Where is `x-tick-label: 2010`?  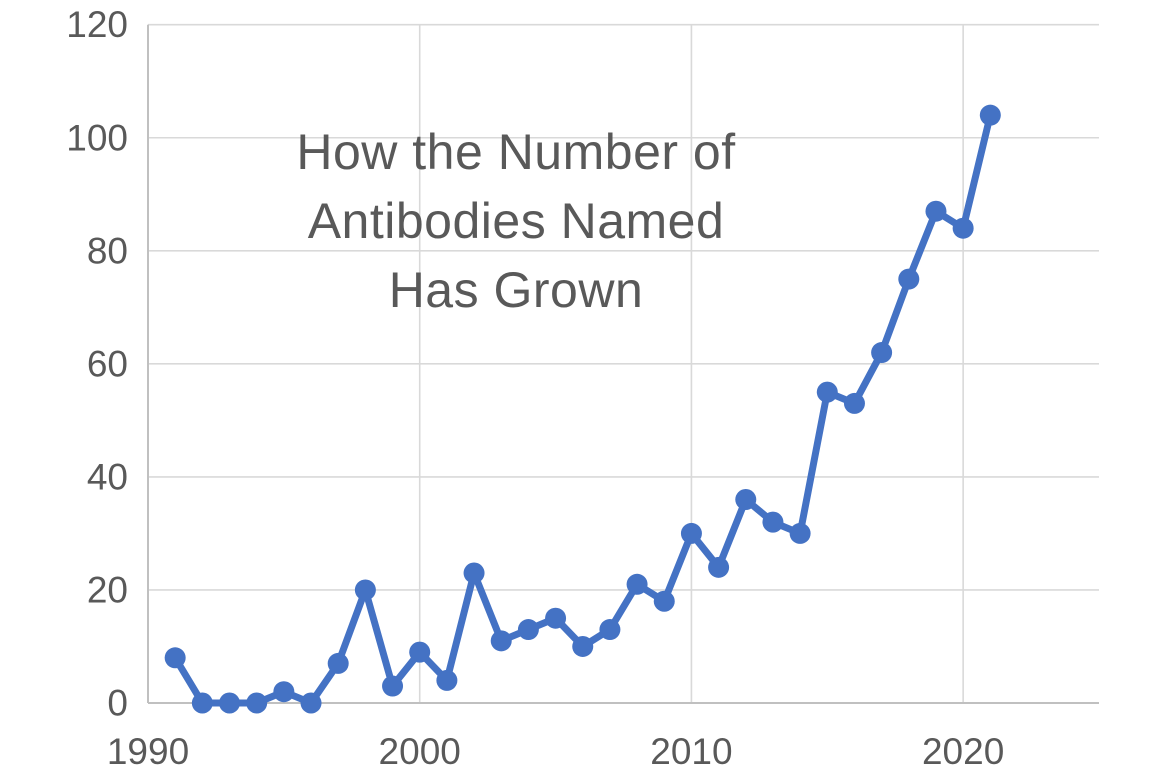 x-tick-label: 2010 is located at coordinates (691, 751).